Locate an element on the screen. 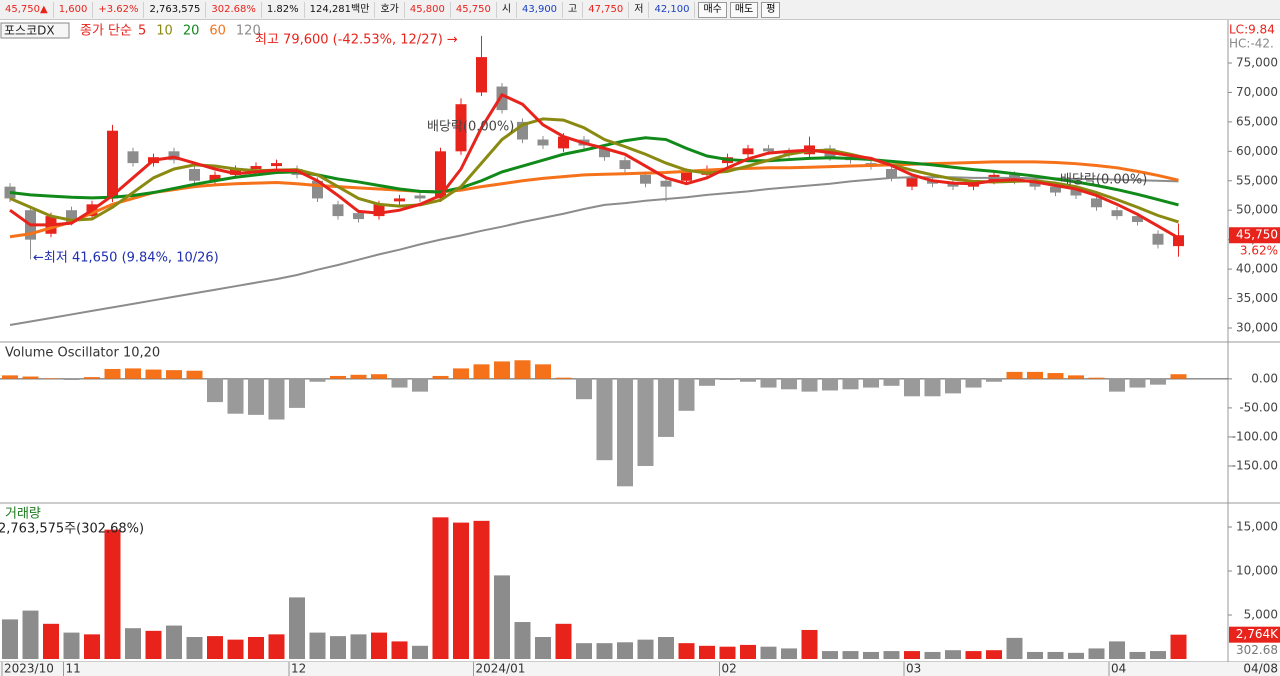  toolbar-button: 평 is located at coordinates (771, 9).